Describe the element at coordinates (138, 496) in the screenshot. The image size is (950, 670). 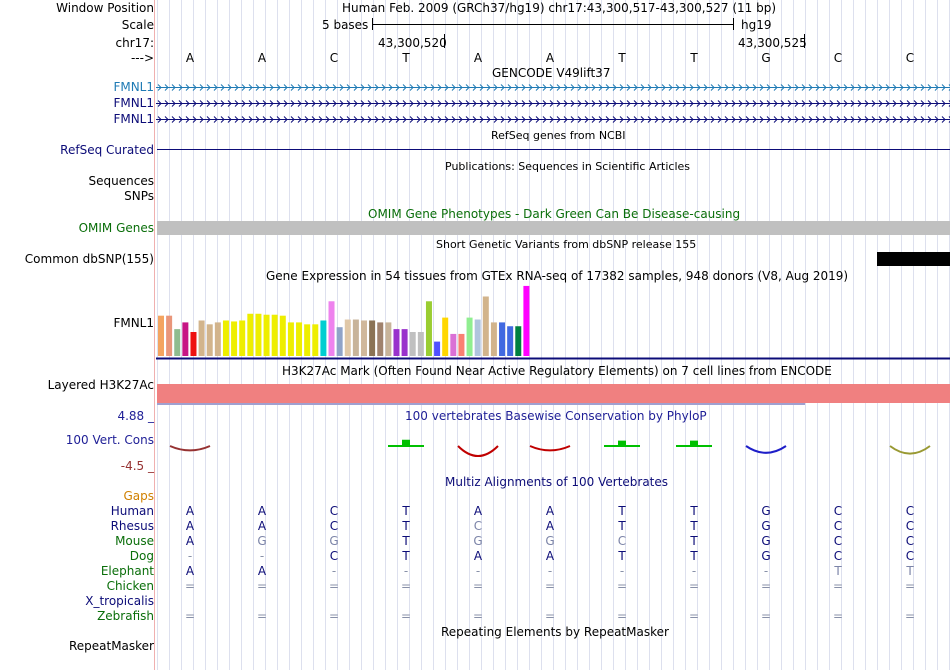
I see `gaps-label: Gaps` at that location.